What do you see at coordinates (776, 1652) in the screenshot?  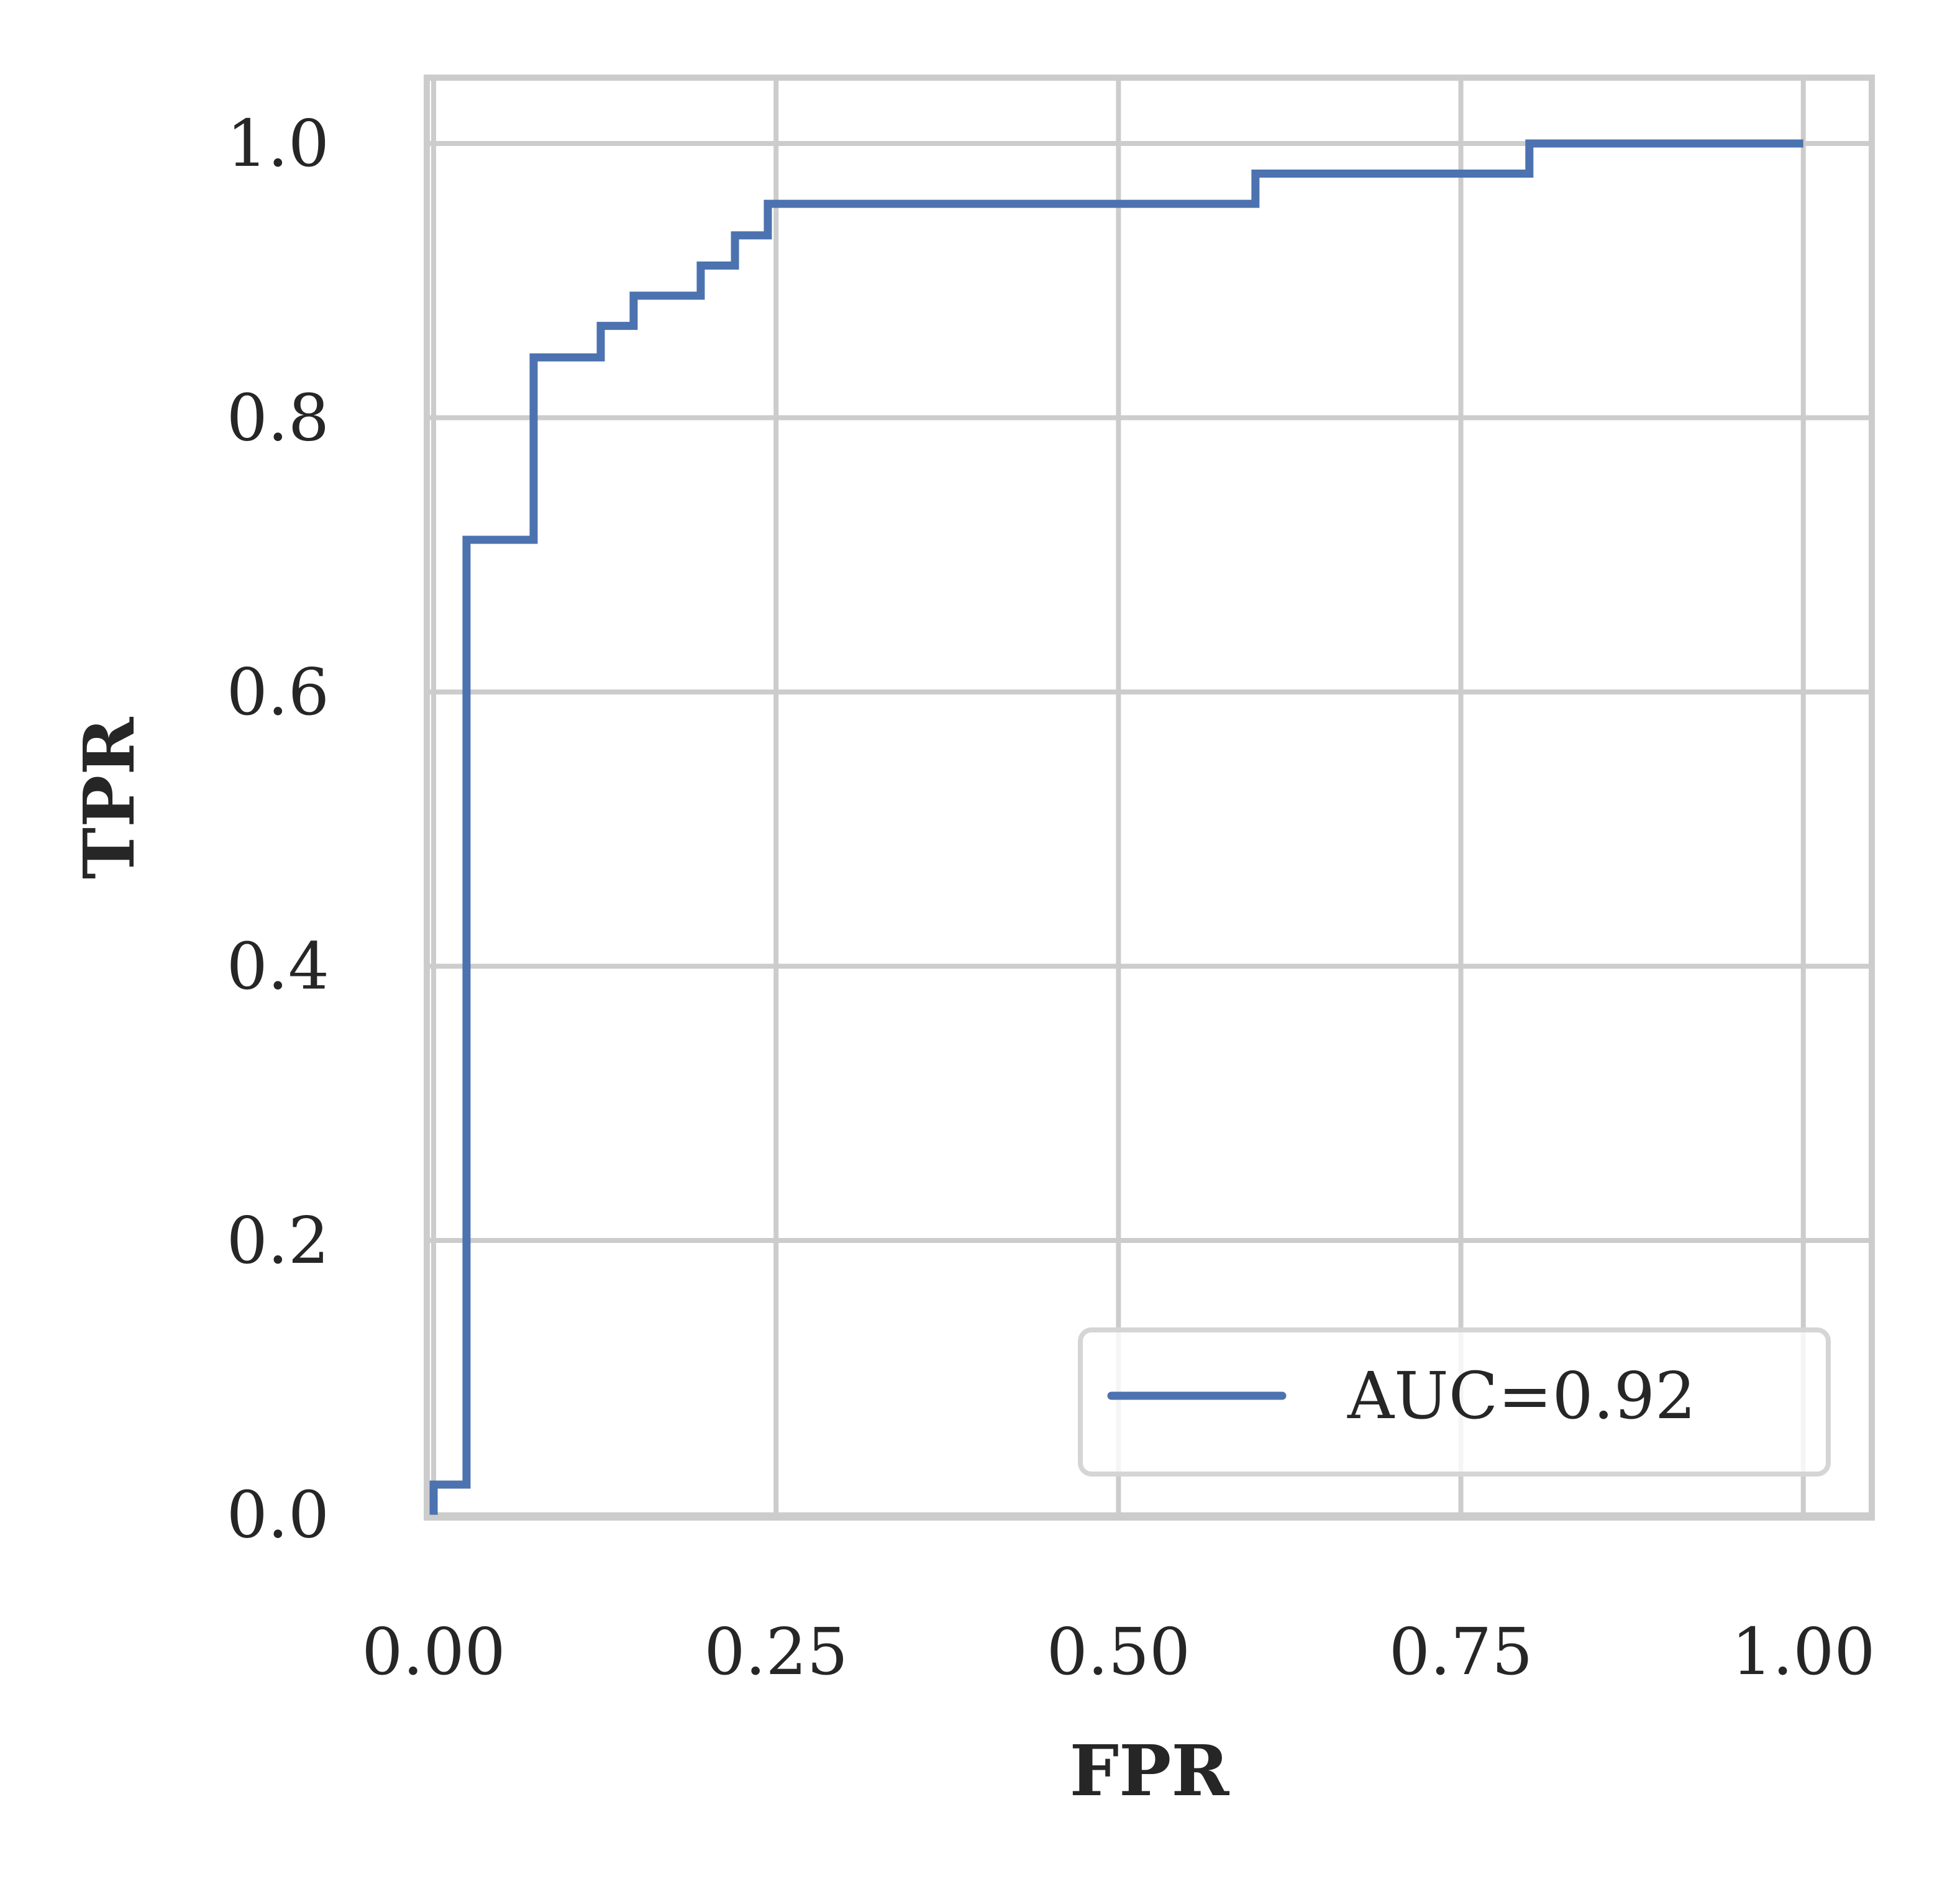 I see `x-tick-label: 0.25` at bounding box center [776, 1652].